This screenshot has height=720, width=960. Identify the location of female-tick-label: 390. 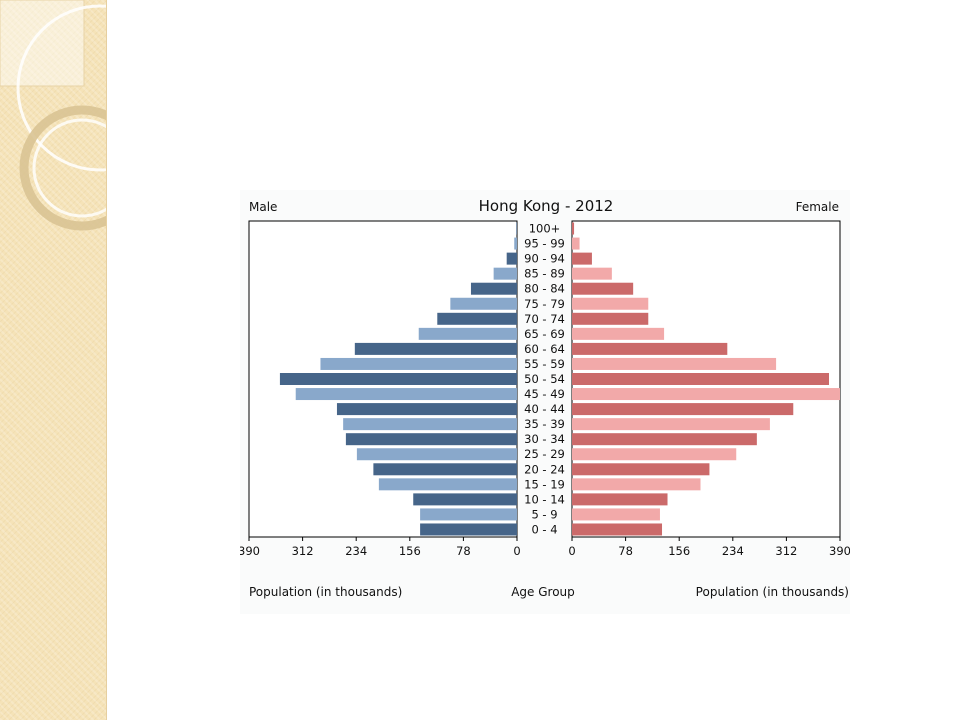
(839, 551).